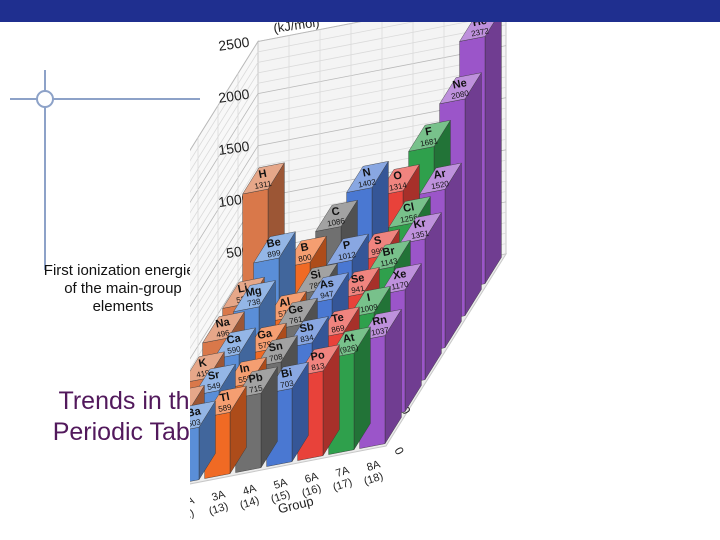 The height and width of the screenshot is (540, 720). What do you see at coordinates (316, 285) in the screenshot?
I see `element-value-label: 786` at bounding box center [316, 285].